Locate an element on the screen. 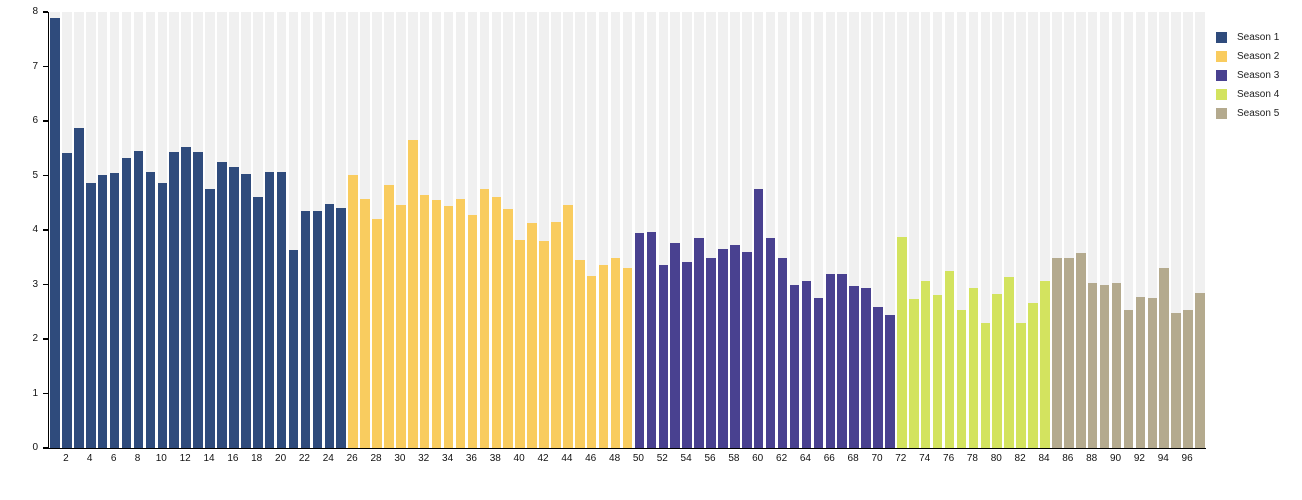 Image resolution: width=1302 pixels, height=500 pixels. legend-item-season-5: Season 5 is located at coordinates (1247, 113).